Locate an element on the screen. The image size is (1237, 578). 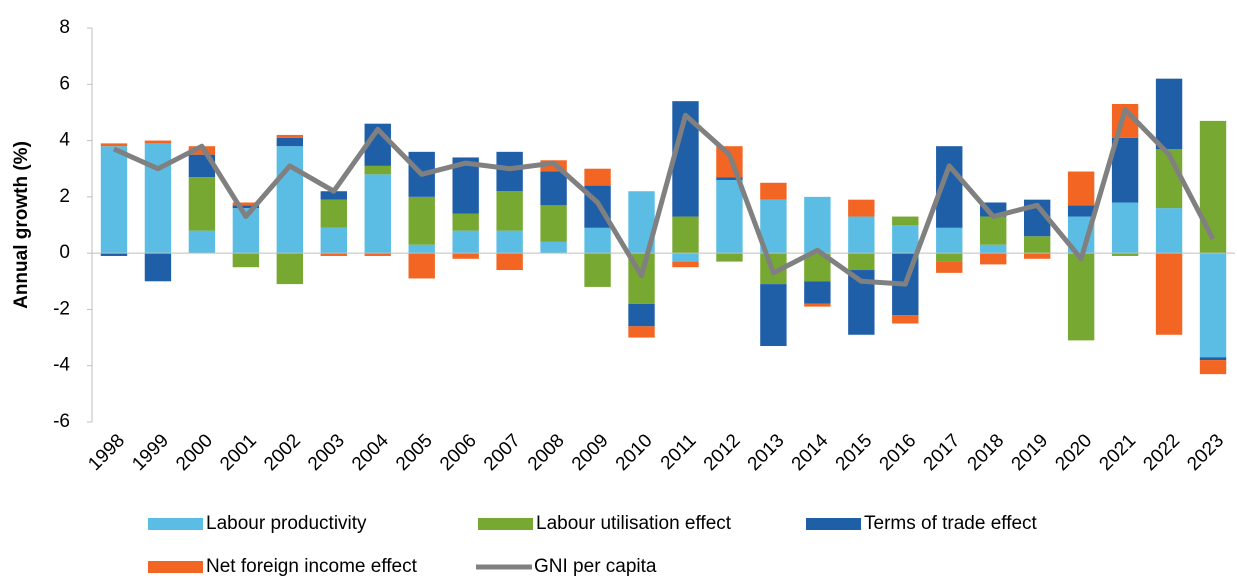
x-tick-label: 2009 is located at coordinates (590, 452).